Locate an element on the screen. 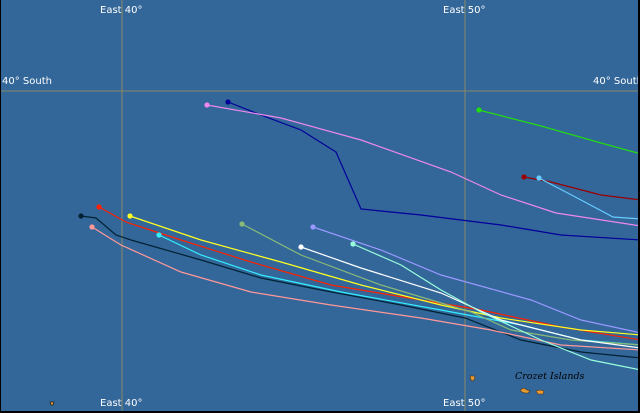 The image size is (640, 413). track-white is located at coordinates (468, 296).